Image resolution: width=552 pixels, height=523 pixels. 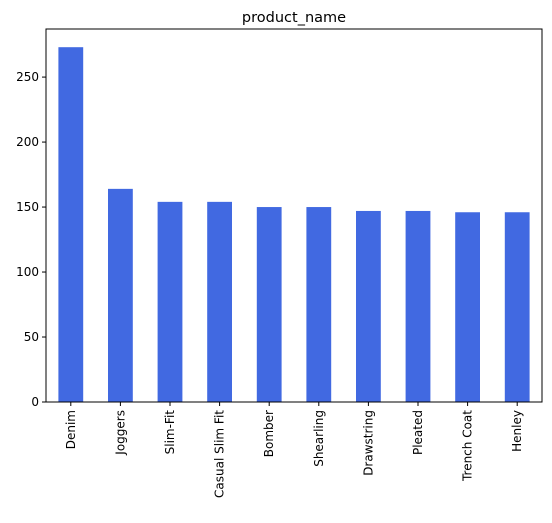 What do you see at coordinates (269, 433) in the screenshot?
I see `x-tick-label: Bomber` at bounding box center [269, 433].